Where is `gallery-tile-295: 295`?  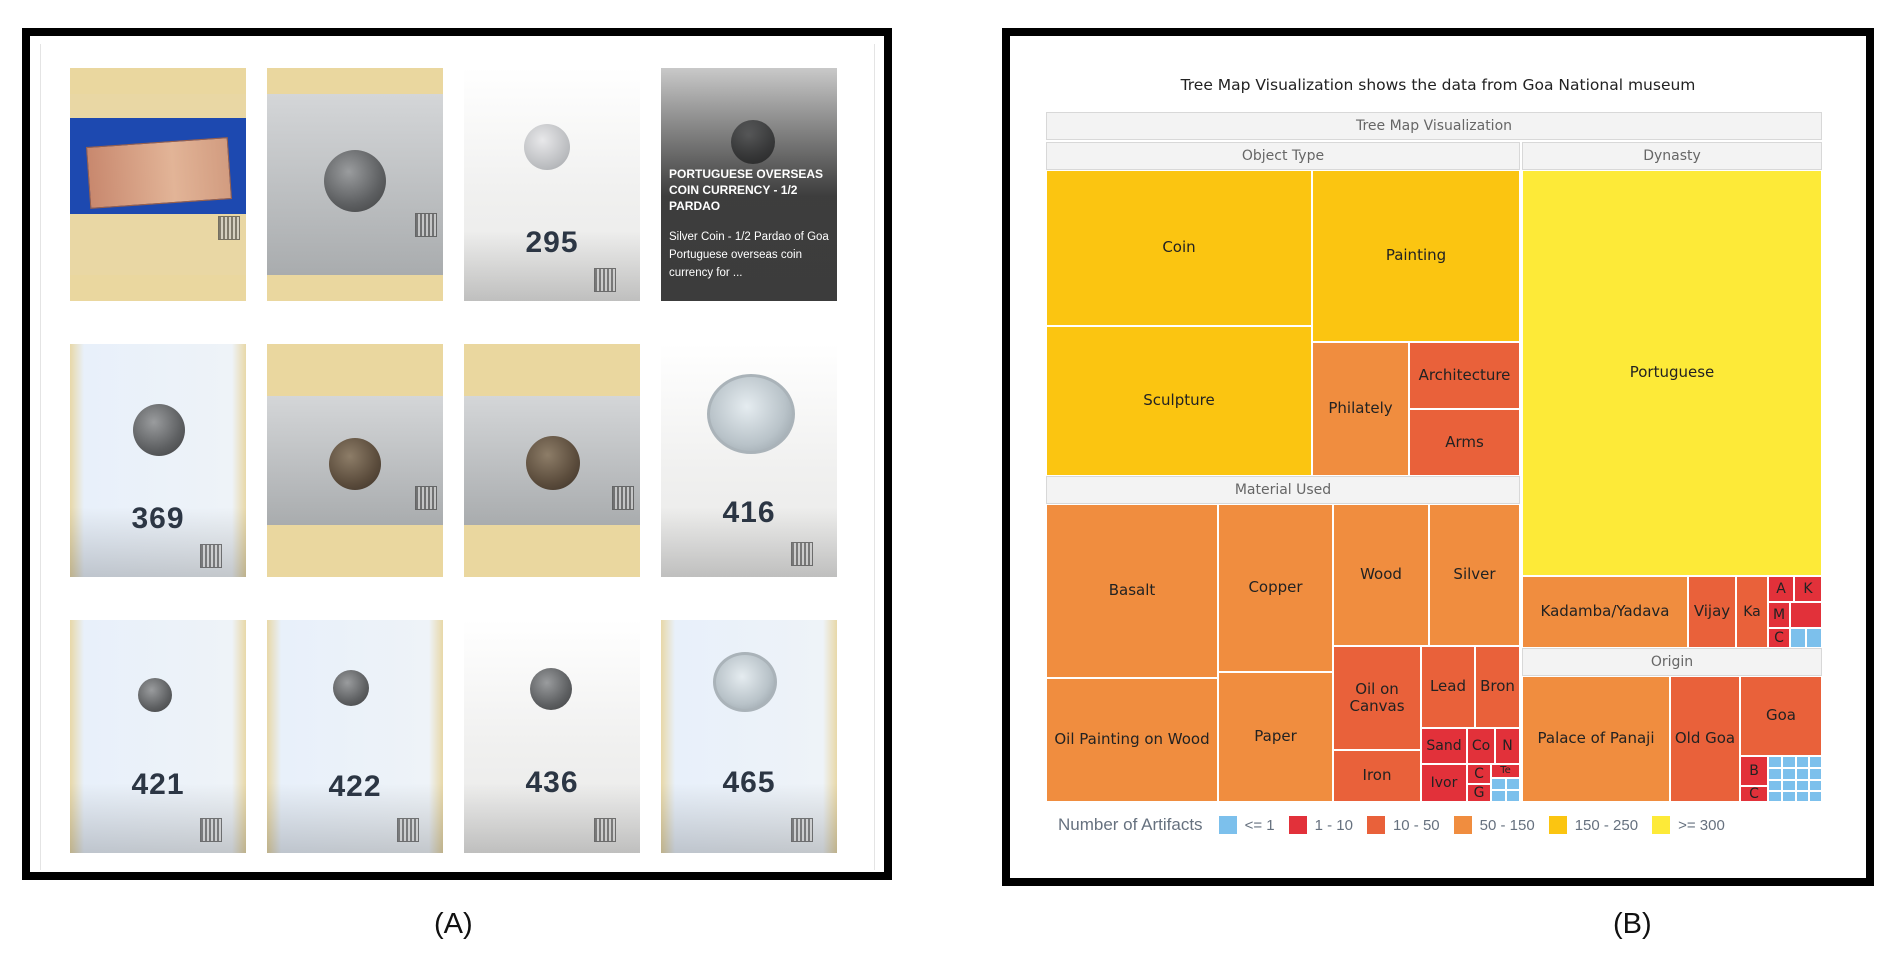
gallery-tile-295: 295 is located at coordinates (552, 184).